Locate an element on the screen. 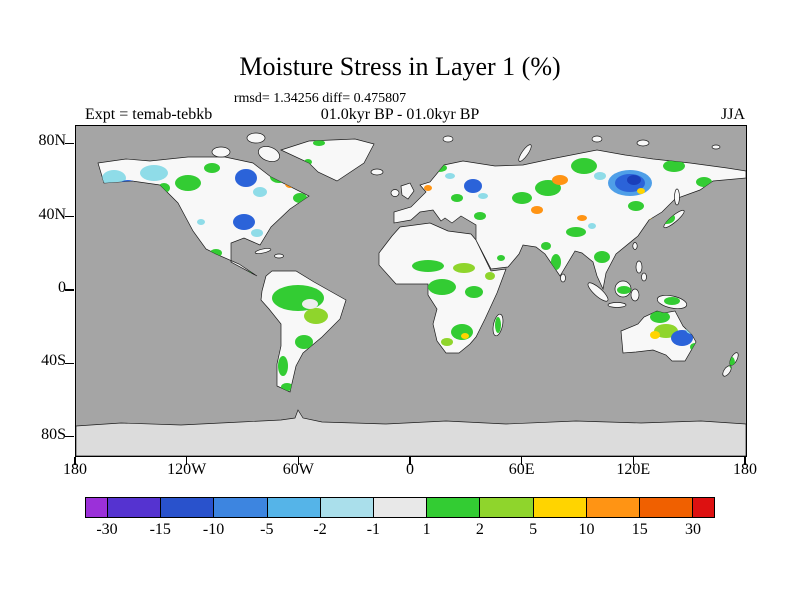  lon-tick-label: 120W is located at coordinates (187, 469).